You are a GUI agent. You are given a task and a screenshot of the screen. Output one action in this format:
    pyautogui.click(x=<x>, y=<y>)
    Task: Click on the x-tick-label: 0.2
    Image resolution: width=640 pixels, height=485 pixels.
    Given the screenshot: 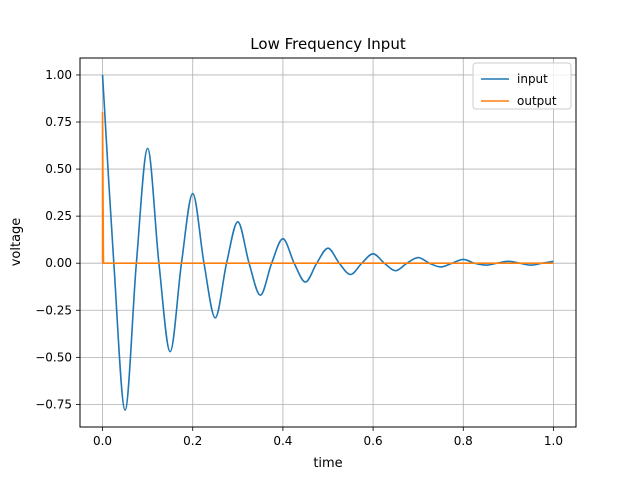 What is the action you would take?
    pyautogui.click(x=192, y=441)
    